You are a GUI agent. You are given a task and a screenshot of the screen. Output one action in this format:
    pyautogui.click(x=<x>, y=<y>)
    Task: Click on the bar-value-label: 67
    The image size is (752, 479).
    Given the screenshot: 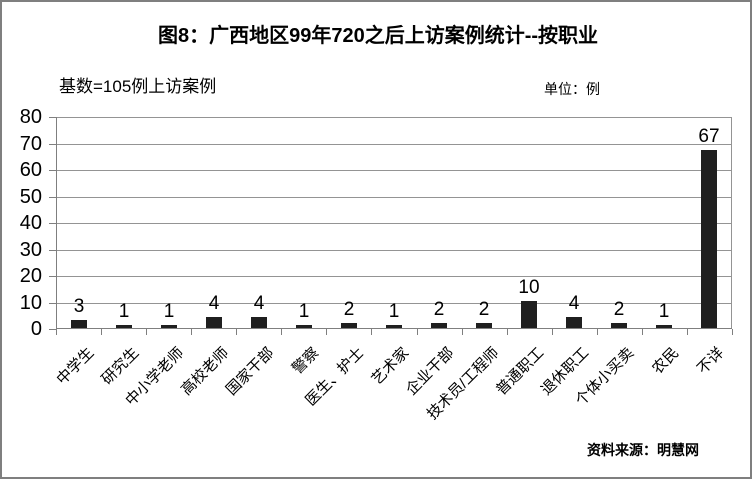 What is the action you would take?
    pyautogui.click(x=709, y=136)
    